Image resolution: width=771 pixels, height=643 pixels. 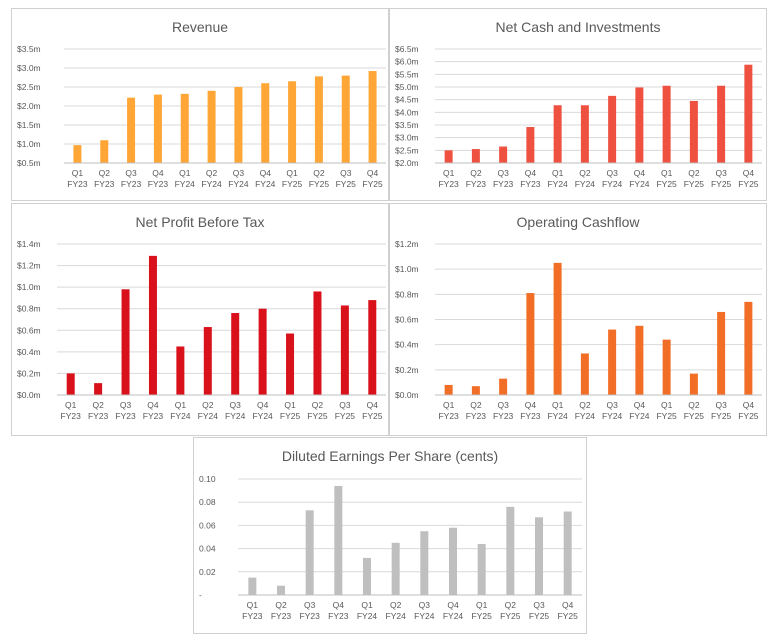 What do you see at coordinates (207, 479) in the screenshot?
I see `y-tick-label: 0.10` at bounding box center [207, 479].